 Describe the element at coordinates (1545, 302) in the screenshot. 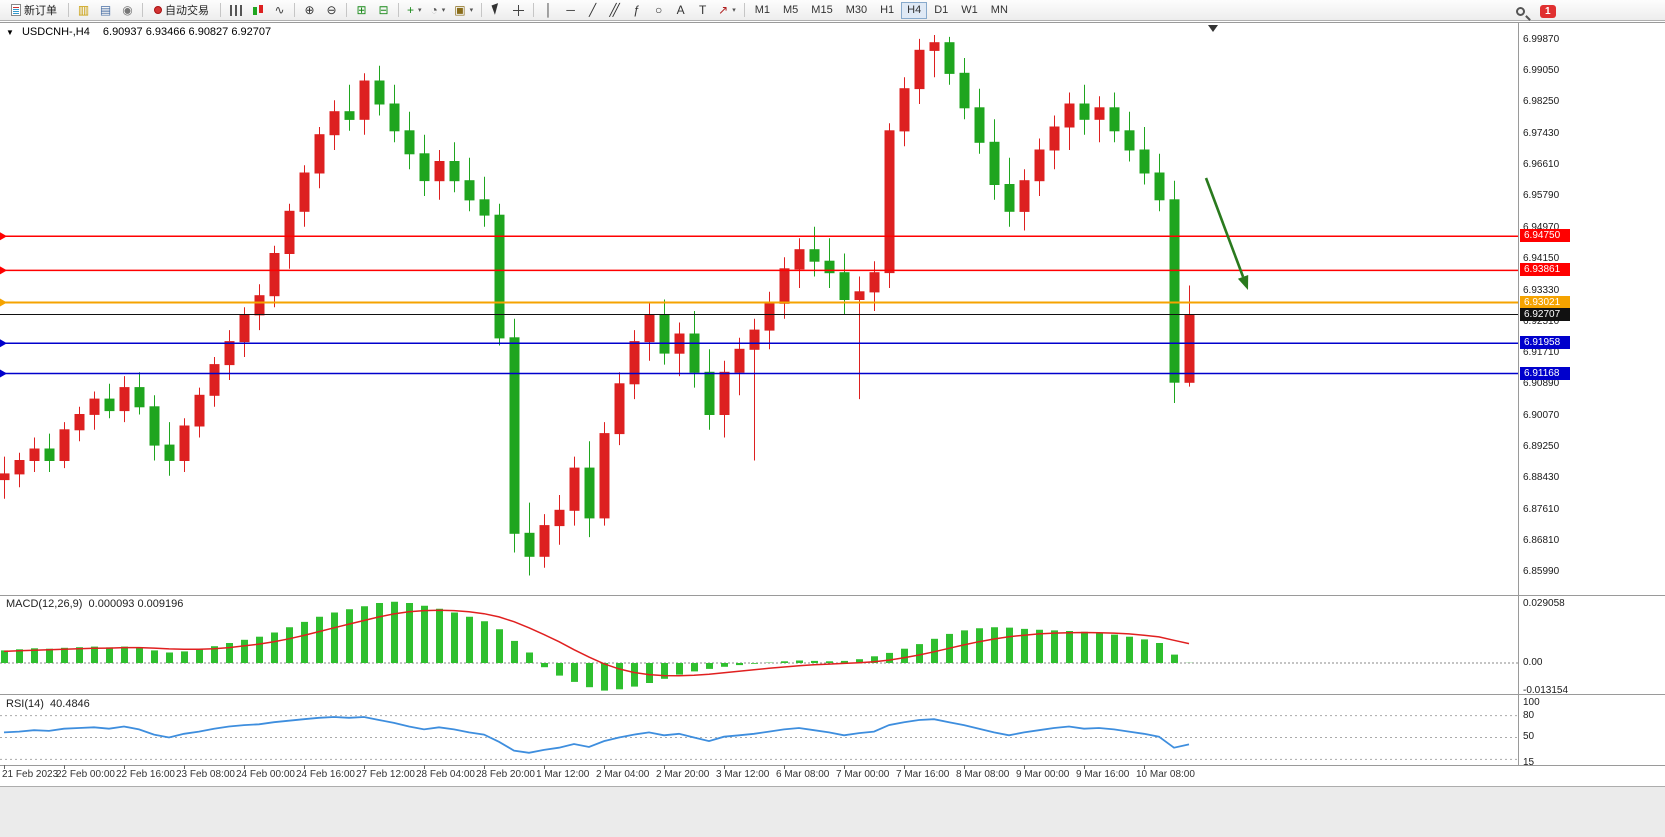

I see `price-level-badge: 6.93021` at that location.